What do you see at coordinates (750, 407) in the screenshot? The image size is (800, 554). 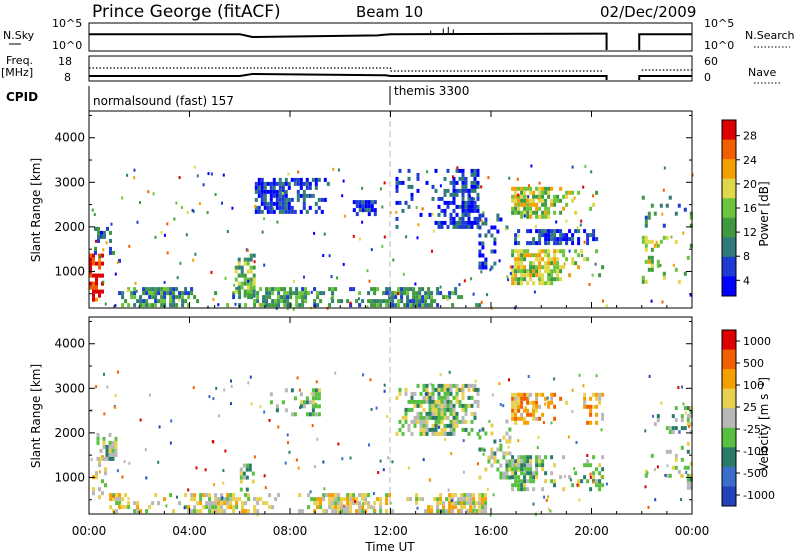 I see `colorbar-tick-label: 25` at bounding box center [750, 407].